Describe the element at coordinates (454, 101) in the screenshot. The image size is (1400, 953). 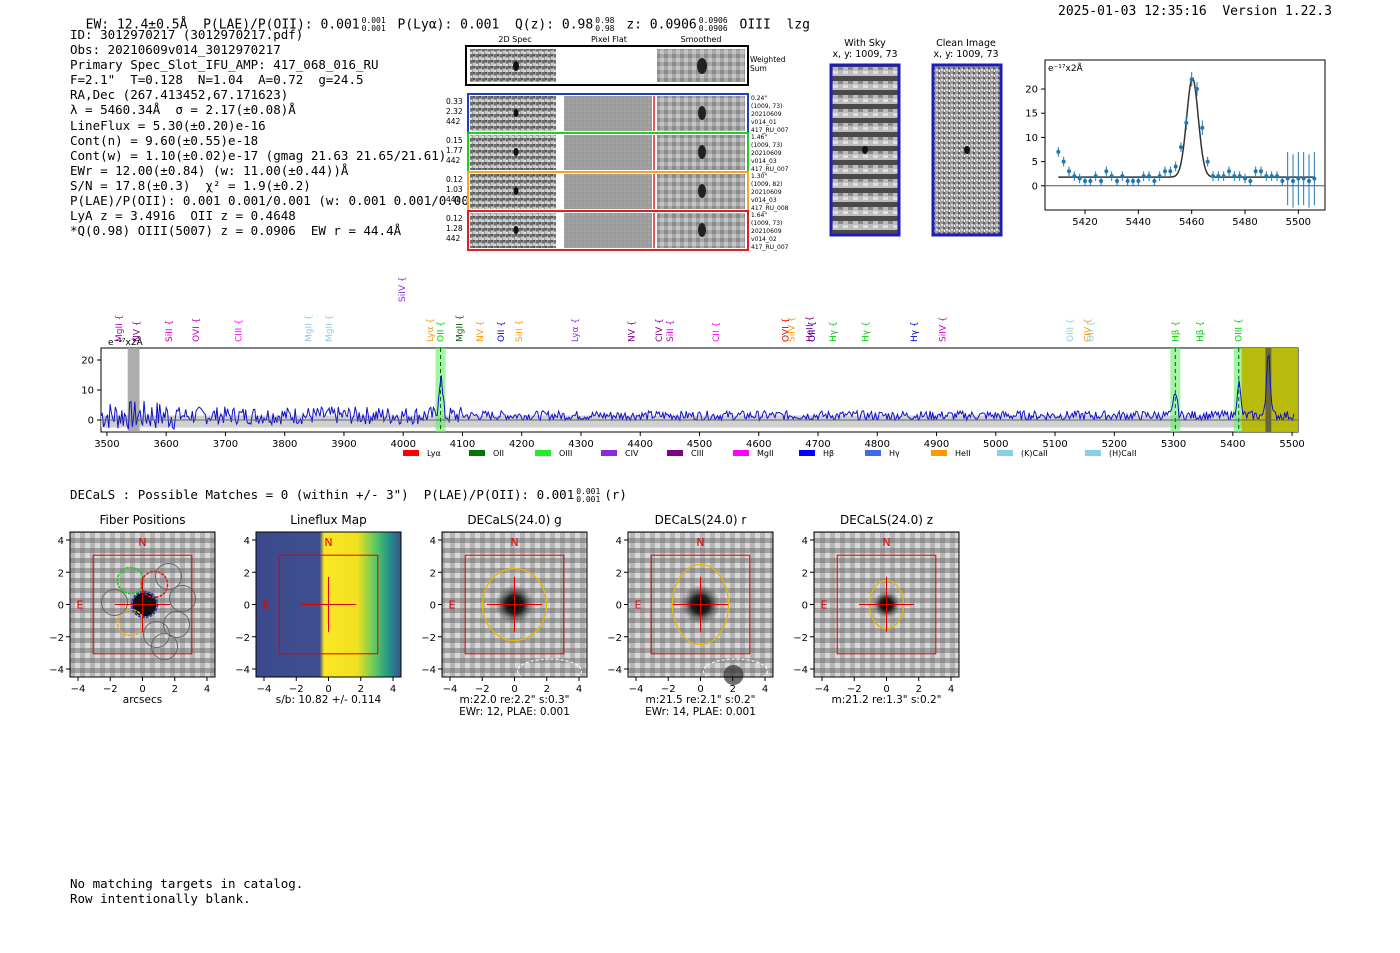
I see `fiber-left-label: 0.33` at that location.